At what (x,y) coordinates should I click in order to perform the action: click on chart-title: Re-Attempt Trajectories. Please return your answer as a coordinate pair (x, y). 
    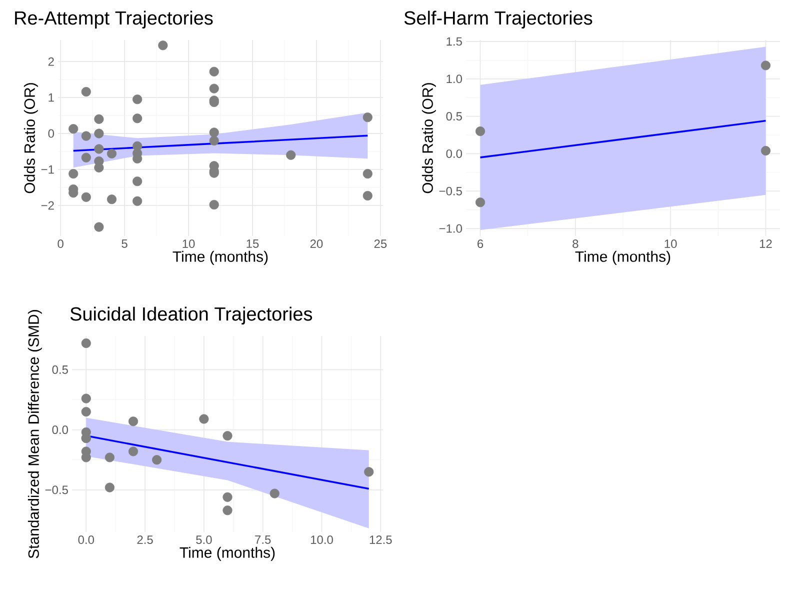
    Looking at the image, I should click on (114, 19).